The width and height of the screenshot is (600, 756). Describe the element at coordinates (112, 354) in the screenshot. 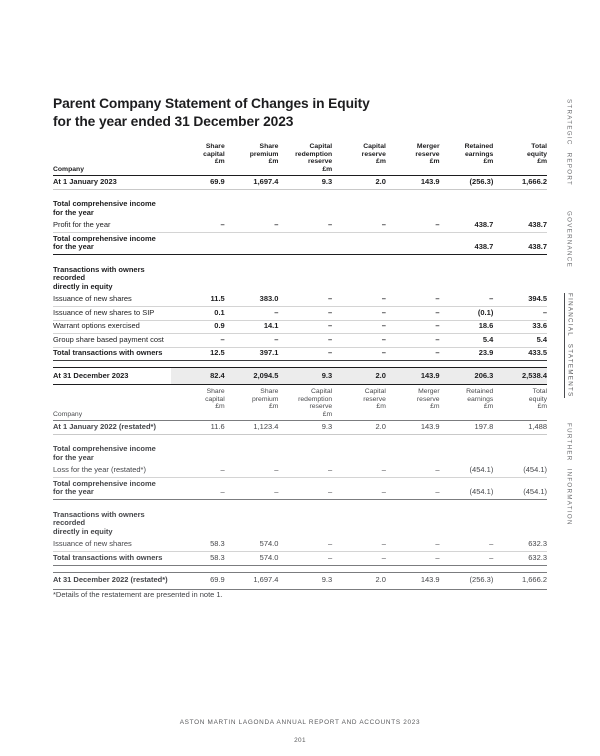

I see `row-label: Total transactions with owners` at that location.